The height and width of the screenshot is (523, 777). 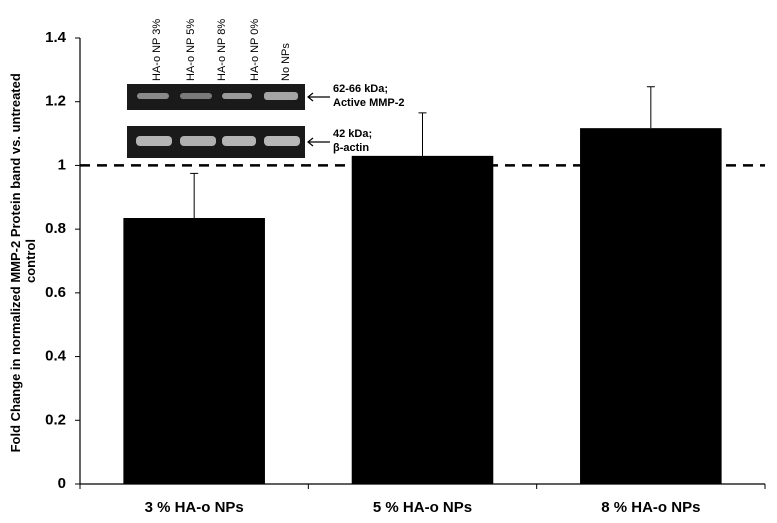 What do you see at coordinates (157, 50) in the screenshot?
I see `lane-label: HA-o NP 3%` at bounding box center [157, 50].